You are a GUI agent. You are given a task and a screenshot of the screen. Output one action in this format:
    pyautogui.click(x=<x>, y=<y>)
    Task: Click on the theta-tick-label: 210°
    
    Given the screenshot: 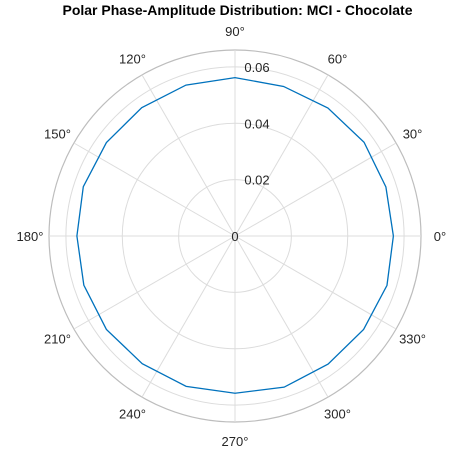 What is the action you would take?
    pyautogui.click(x=57, y=339)
    